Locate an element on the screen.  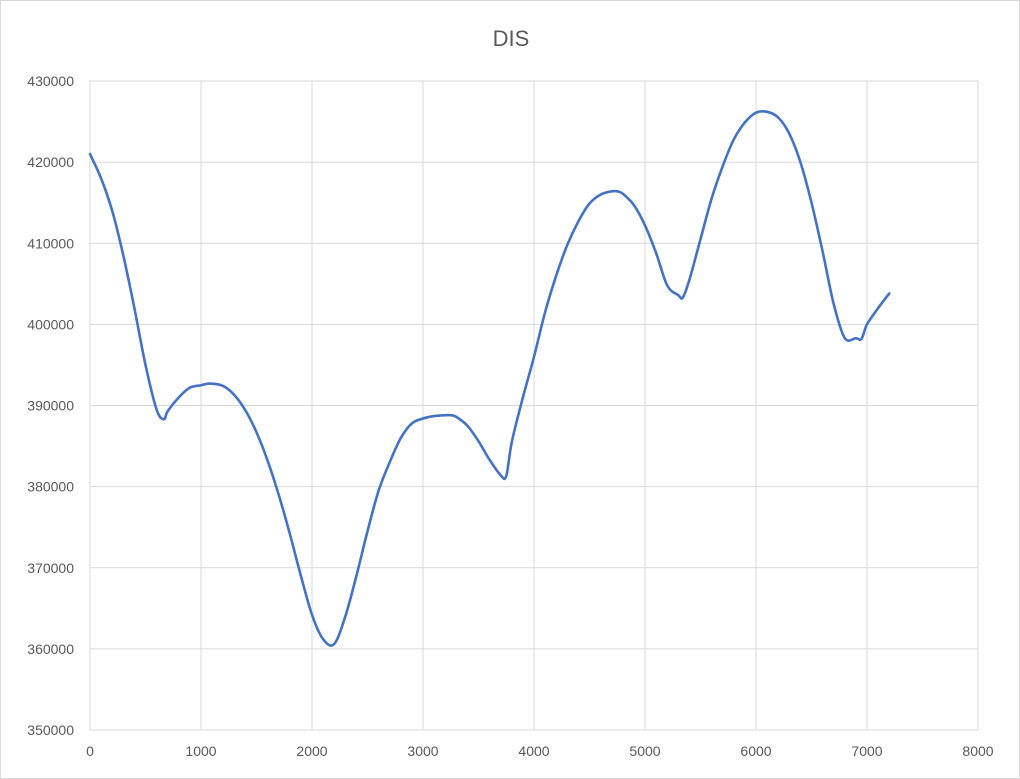
x-tick-label: 3000 is located at coordinates (422, 751).